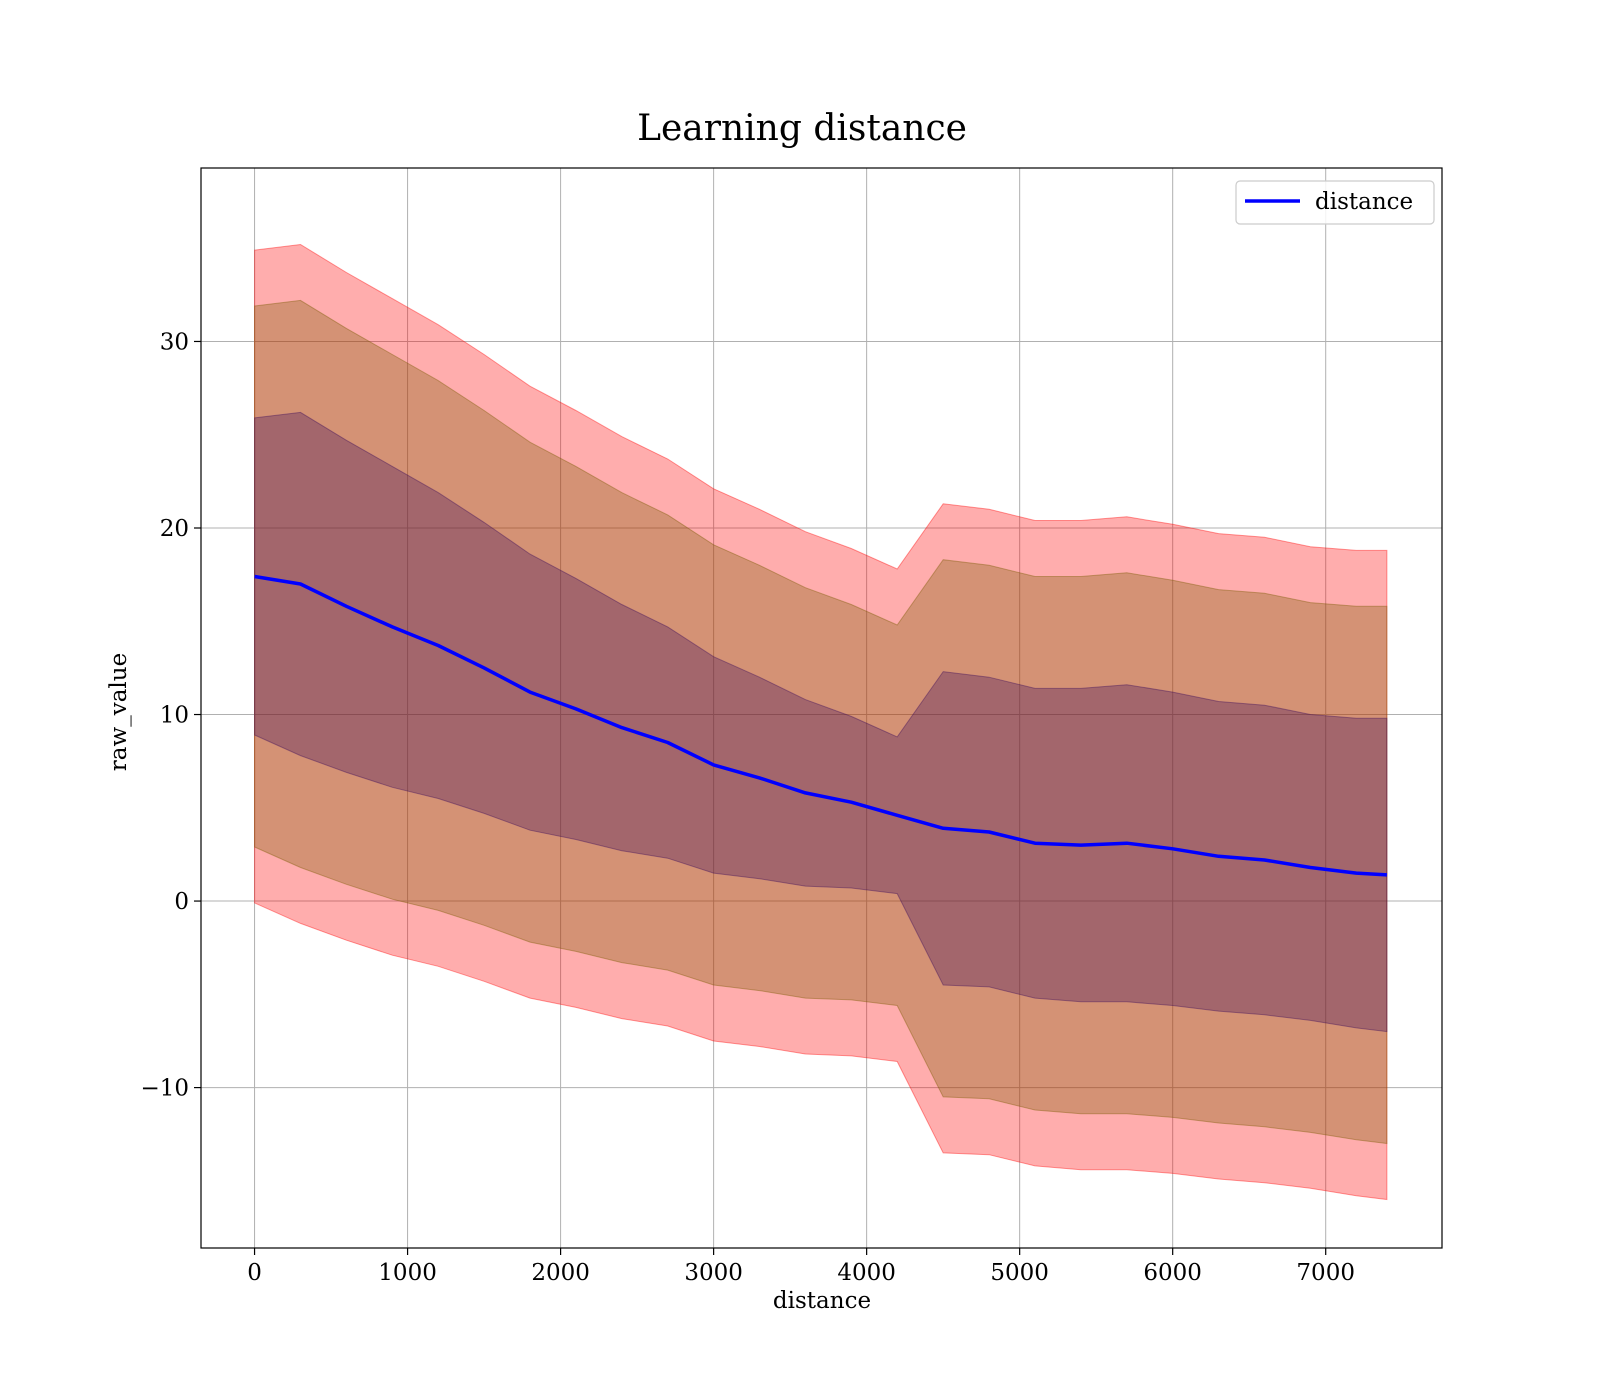 The image size is (1600, 1400). I want to click on legend: distance, so click(1335, 202).